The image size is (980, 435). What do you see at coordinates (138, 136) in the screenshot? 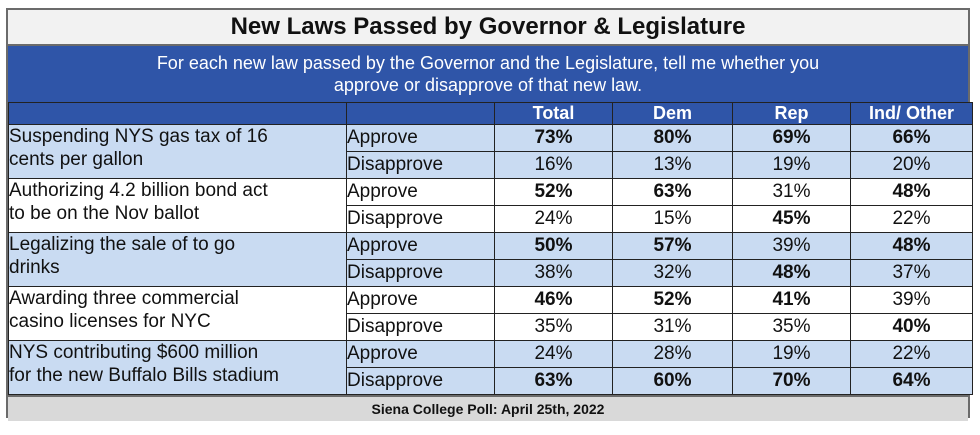
I see `law-line: Suspending NYS gas tax of 16` at bounding box center [138, 136].